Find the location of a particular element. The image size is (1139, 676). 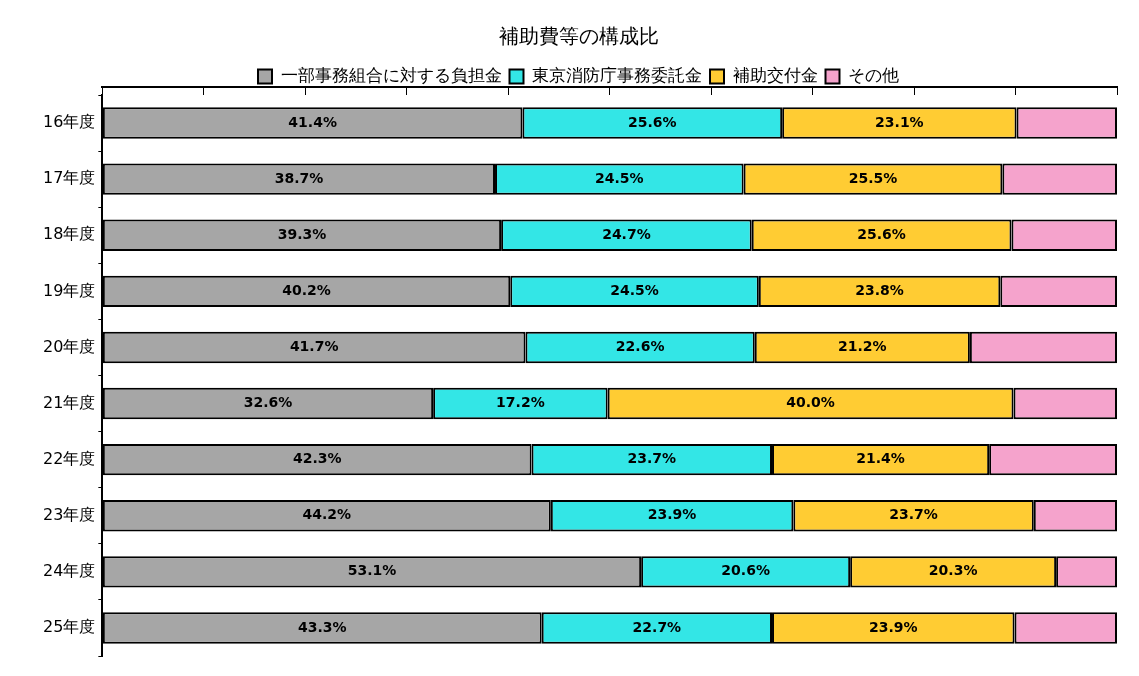

data-label: 24.7% is located at coordinates (626, 233).